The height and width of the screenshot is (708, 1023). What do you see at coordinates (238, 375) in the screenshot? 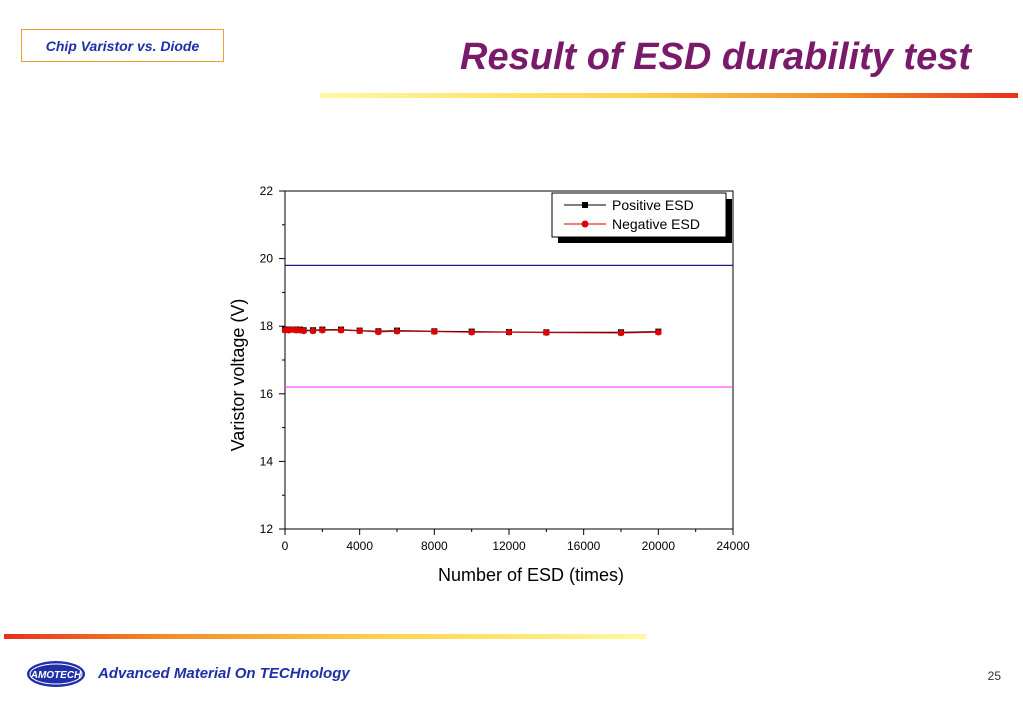
I see `y-axis-title: Varistor voltage (V)` at bounding box center [238, 375].